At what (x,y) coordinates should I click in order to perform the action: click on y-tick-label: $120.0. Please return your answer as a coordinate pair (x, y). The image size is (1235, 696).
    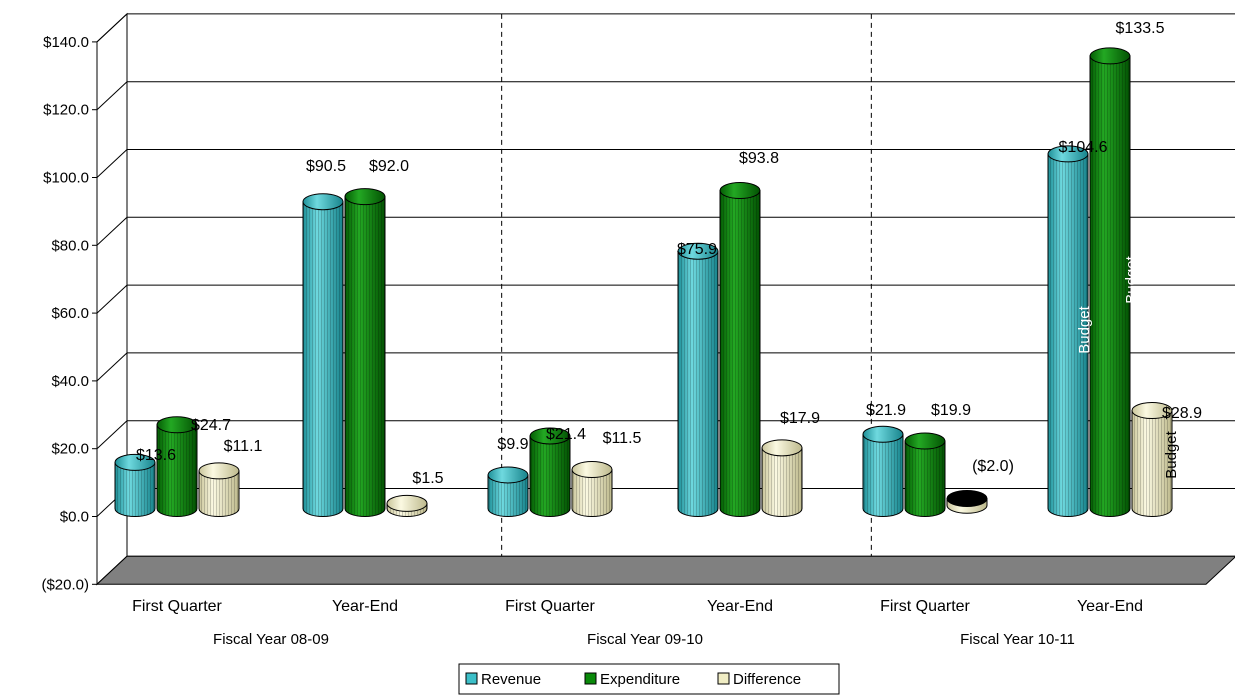
    Looking at the image, I should click on (66, 110).